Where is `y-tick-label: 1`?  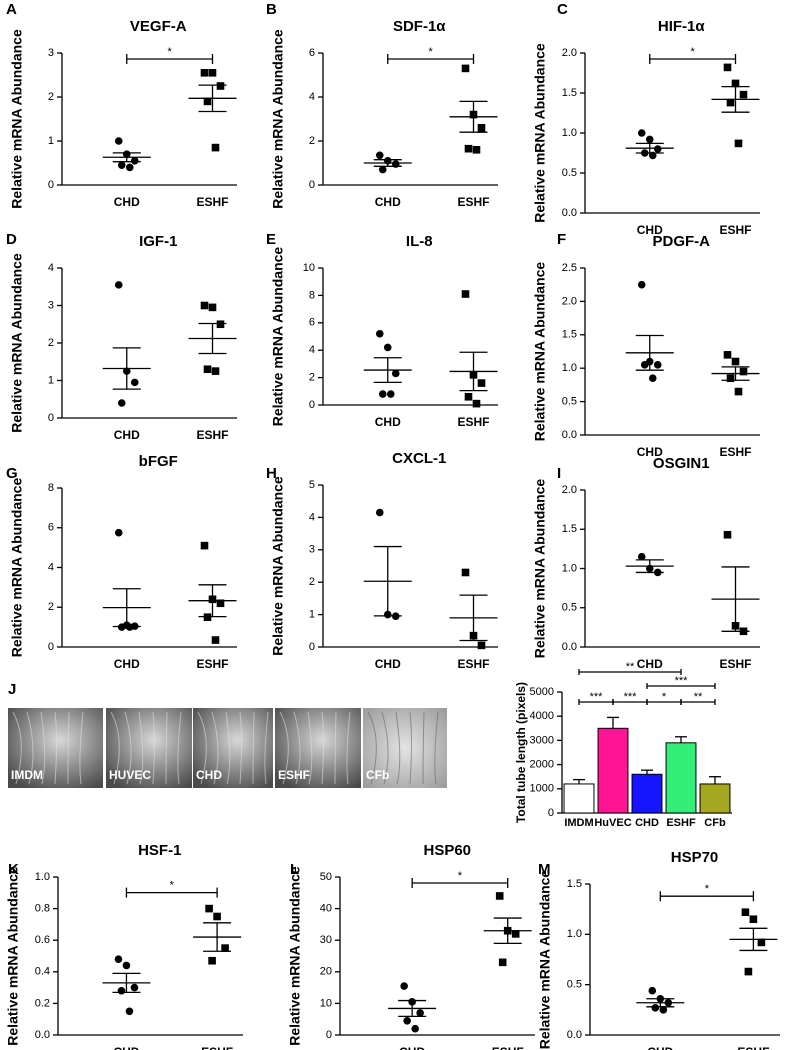
y-tick-label: 1 is located at coordinates (51, 380).